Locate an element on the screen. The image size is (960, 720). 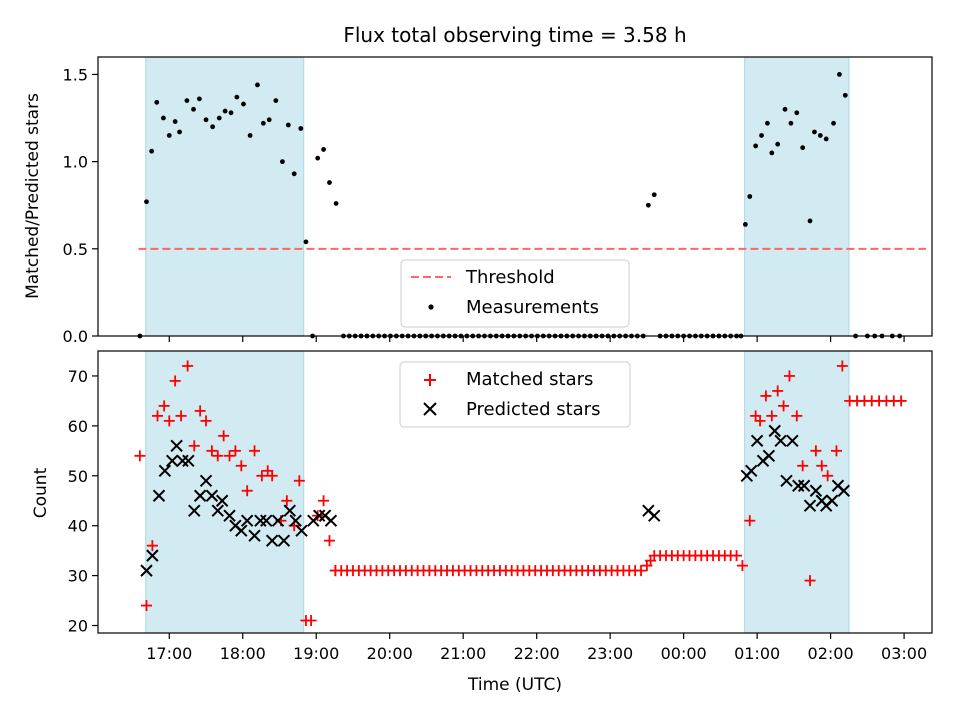
x-tick-label: 03:00 is located at coordinates (904, 653).